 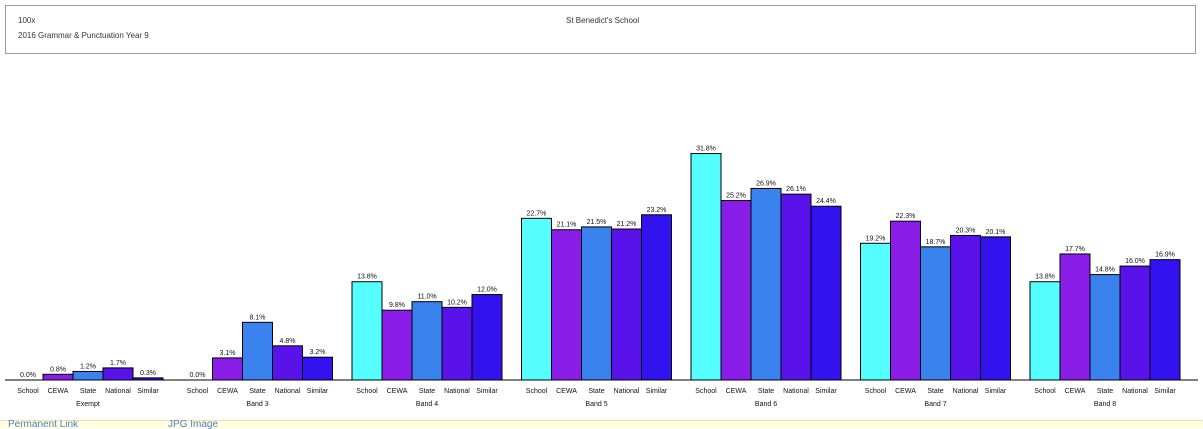 I want to click on bar-band-8-state, so click(x=1105, y=327).